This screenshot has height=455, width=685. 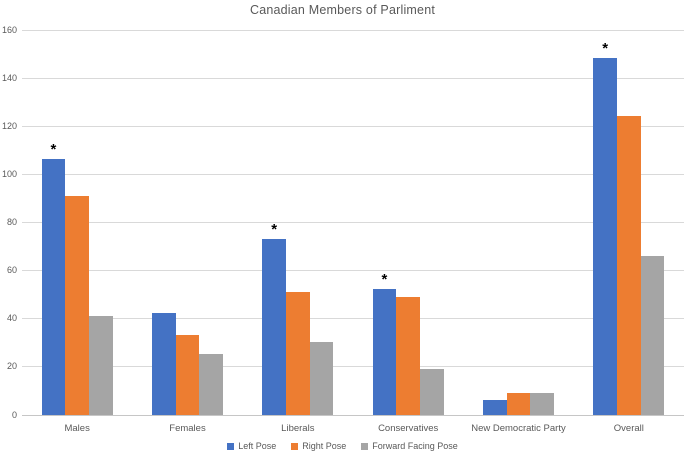 I want to click on legend-item-right-pose: Right Pose, so click(x=318, y=446).